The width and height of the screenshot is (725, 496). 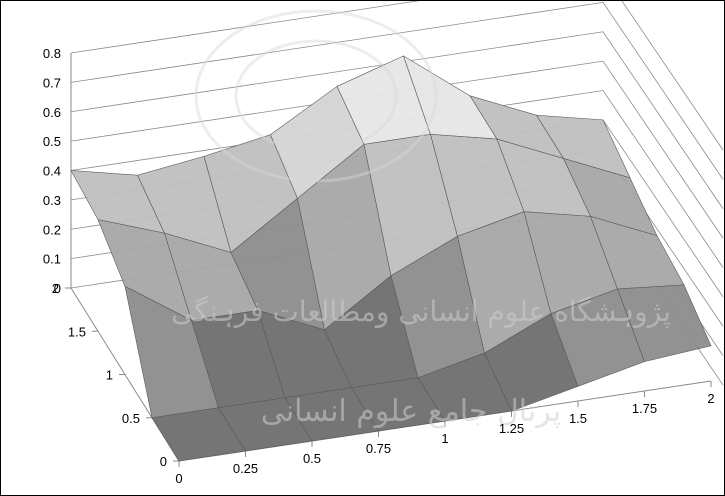 What do you see at coordinates (511, 428) in the screenshot?
I see `x-tick-label-5: 1.25` at bounding box center [511, 428].